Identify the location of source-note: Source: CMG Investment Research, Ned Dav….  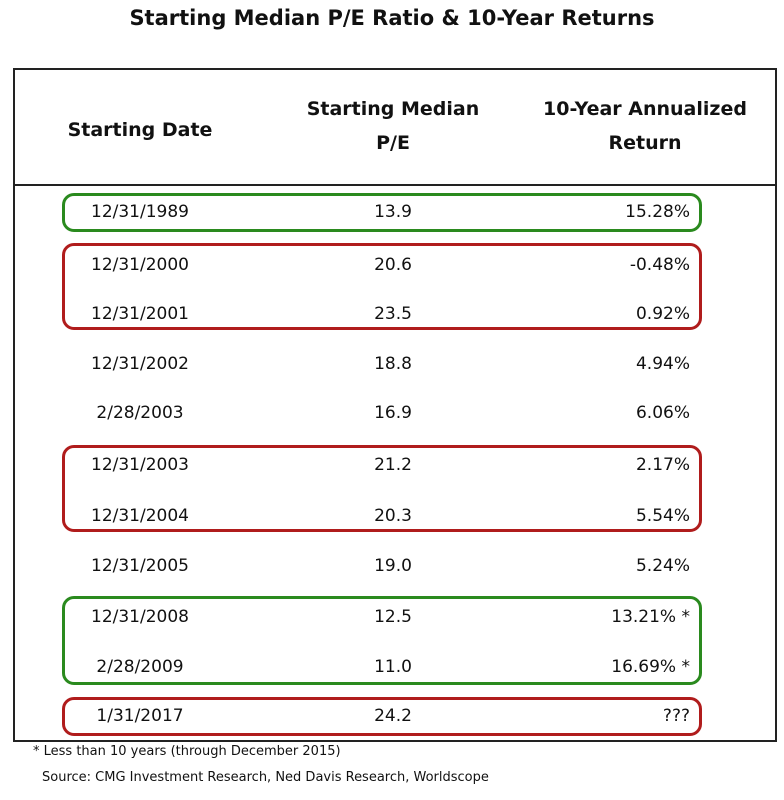
(265, 777).